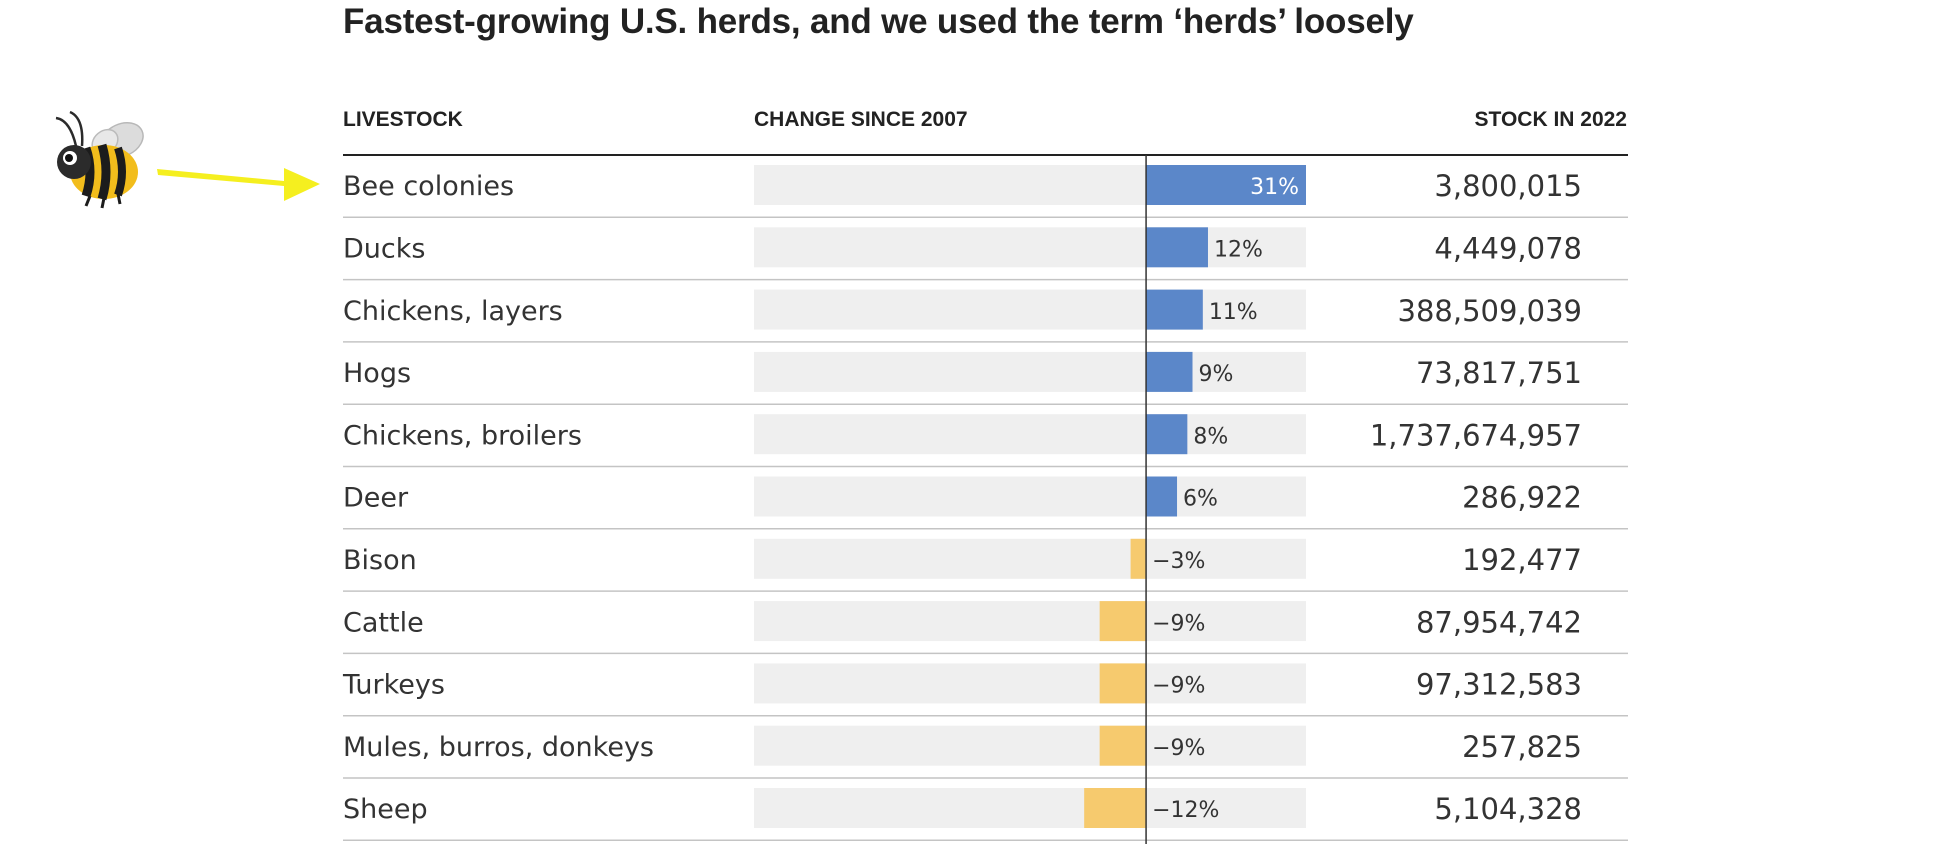  What do you see at coordinates (1522, 747) in the screenshot?
I see `stock-value: 257,825` at bounding box center [1522, 747].